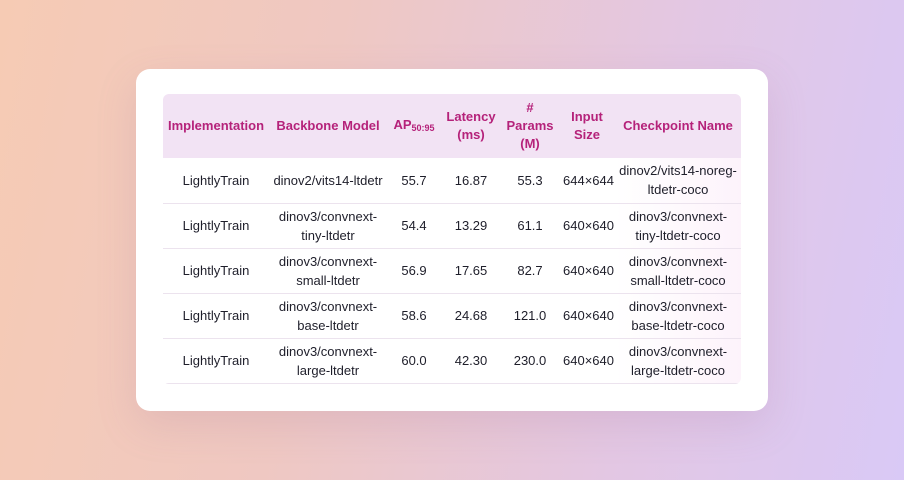  What do you see at coordinates (471, 125) in the screenshot?
I see `header-latency: Latency (ms)` at bounding box center [471, 125].